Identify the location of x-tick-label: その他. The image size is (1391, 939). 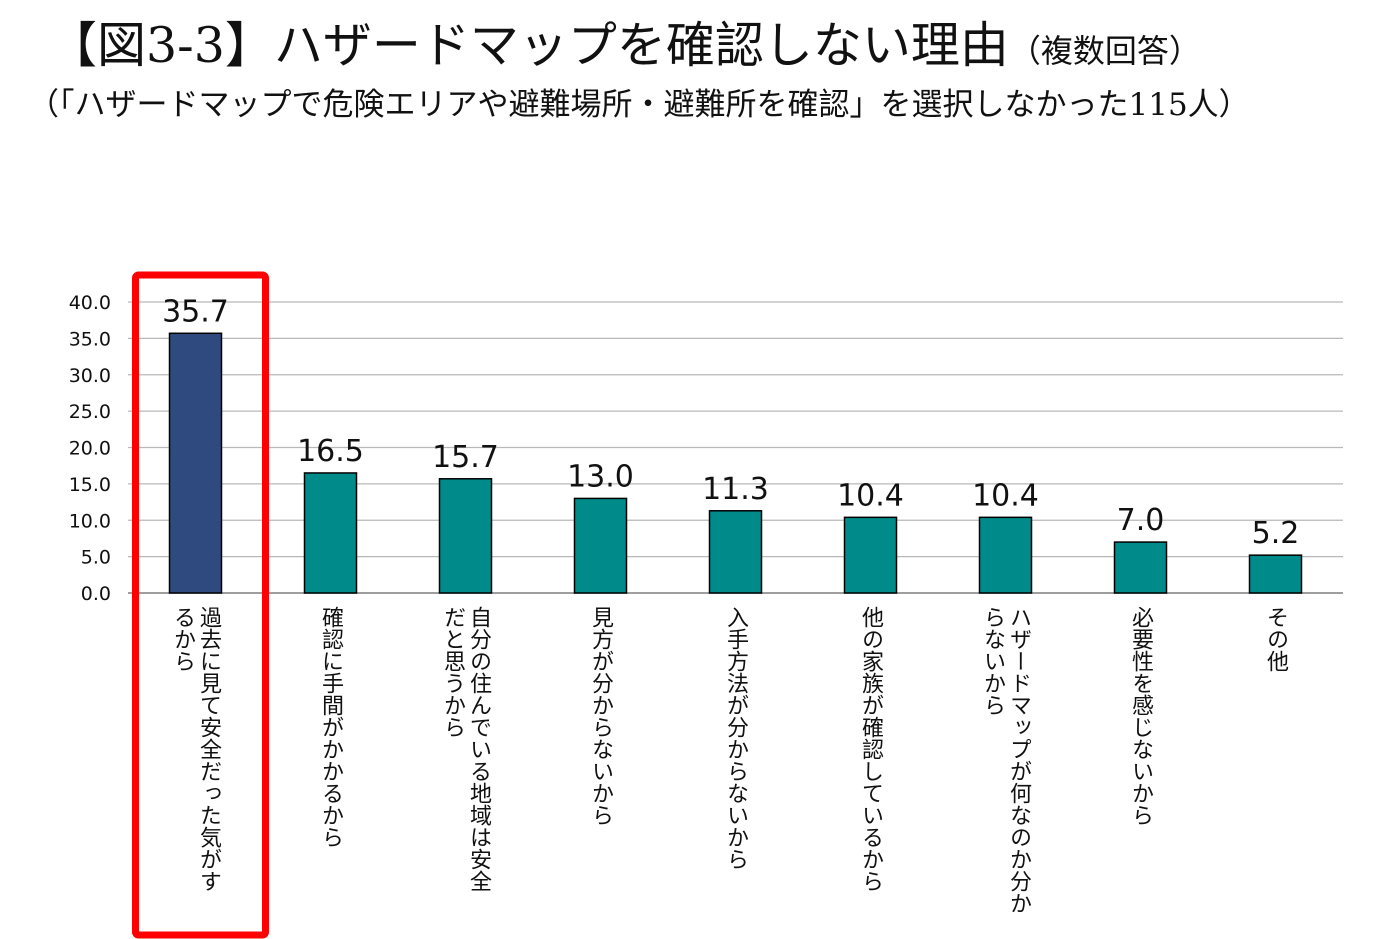
(1276, 639).